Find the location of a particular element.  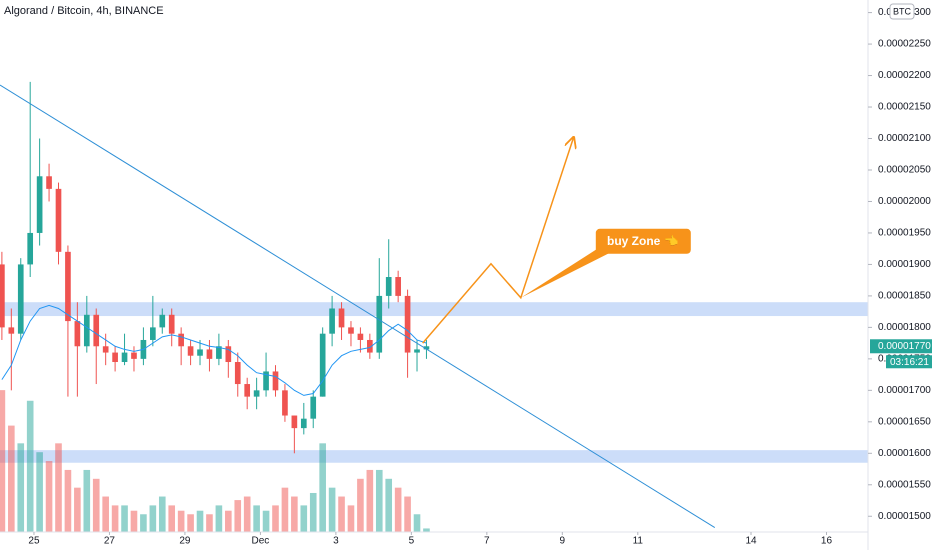

callout-box is located at coordinates (643, 241).